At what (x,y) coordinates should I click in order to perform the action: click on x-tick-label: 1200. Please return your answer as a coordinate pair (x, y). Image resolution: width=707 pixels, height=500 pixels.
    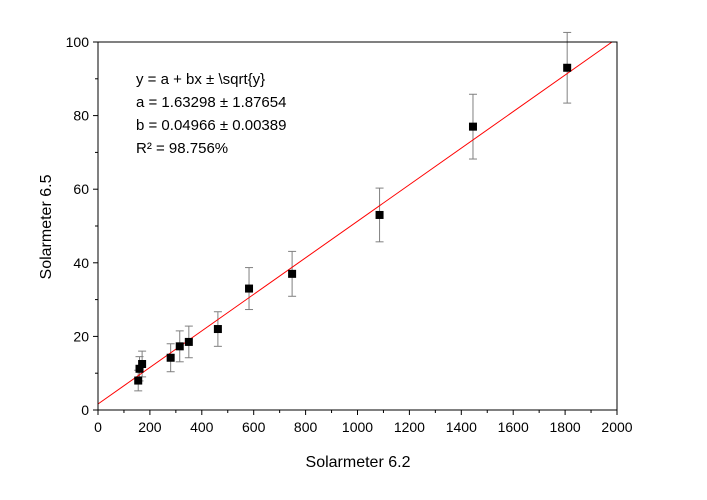
    Looking at the image, I should click on (409, 427).